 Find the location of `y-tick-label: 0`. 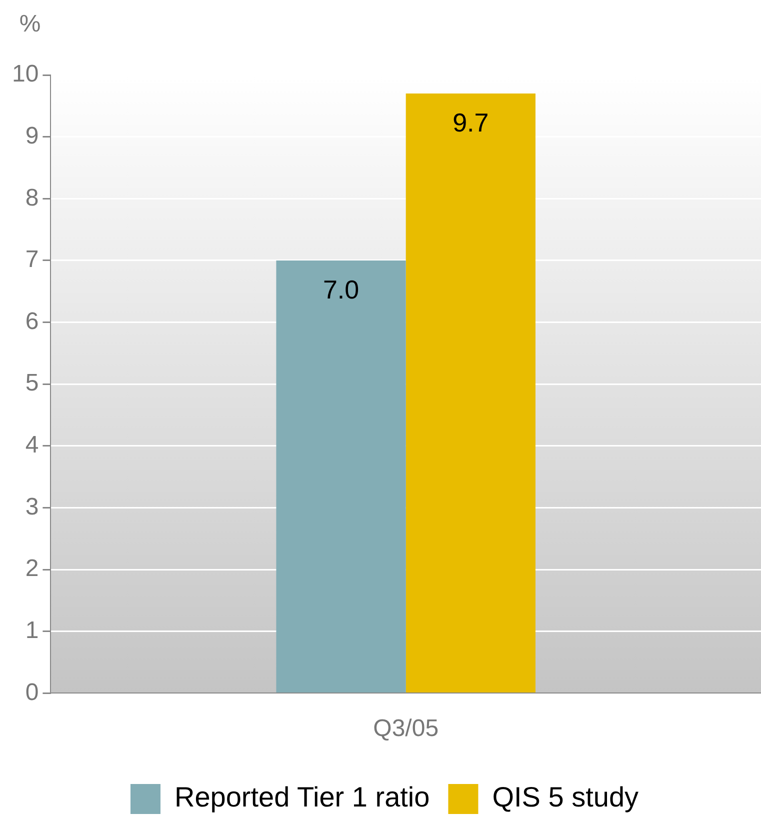

y-tick-label: 0 is located at coordinates (32, 692).